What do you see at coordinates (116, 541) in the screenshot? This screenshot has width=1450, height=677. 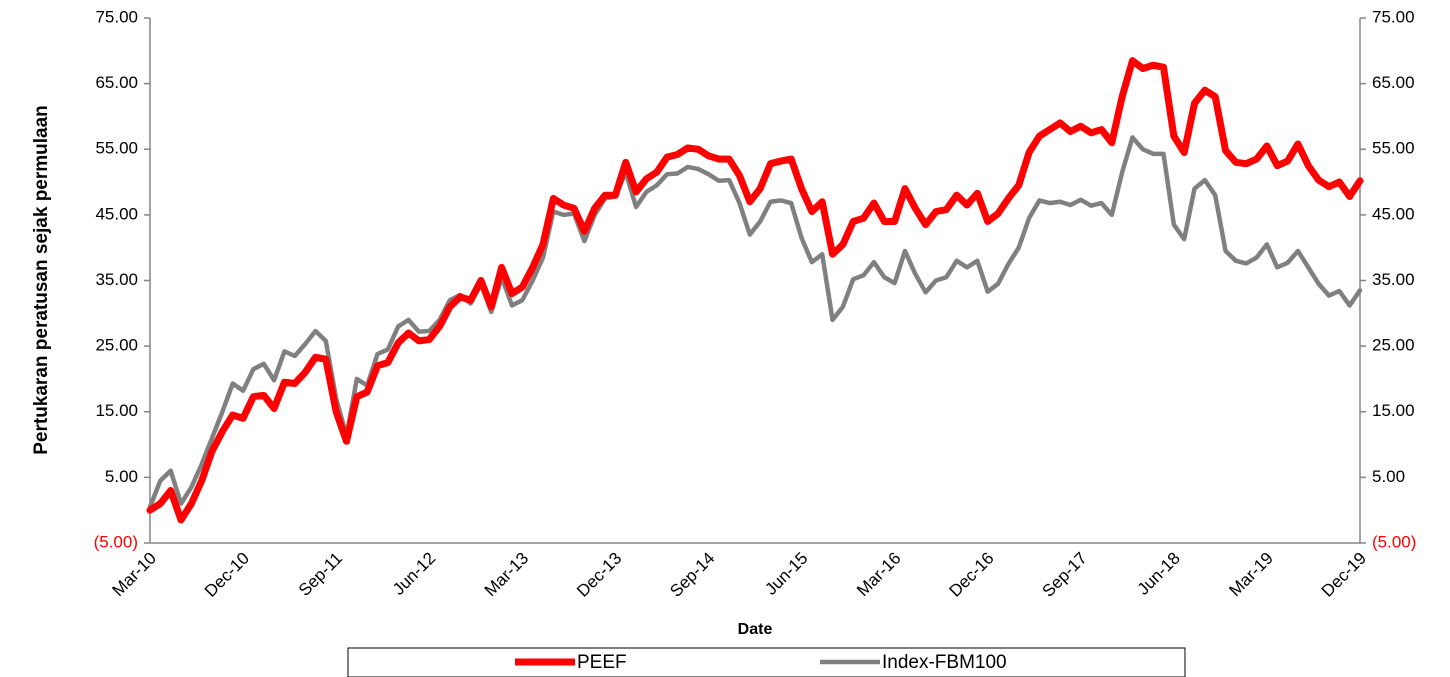 I see `y-tick-label: (5.00)` at bounding box center [116, 541].